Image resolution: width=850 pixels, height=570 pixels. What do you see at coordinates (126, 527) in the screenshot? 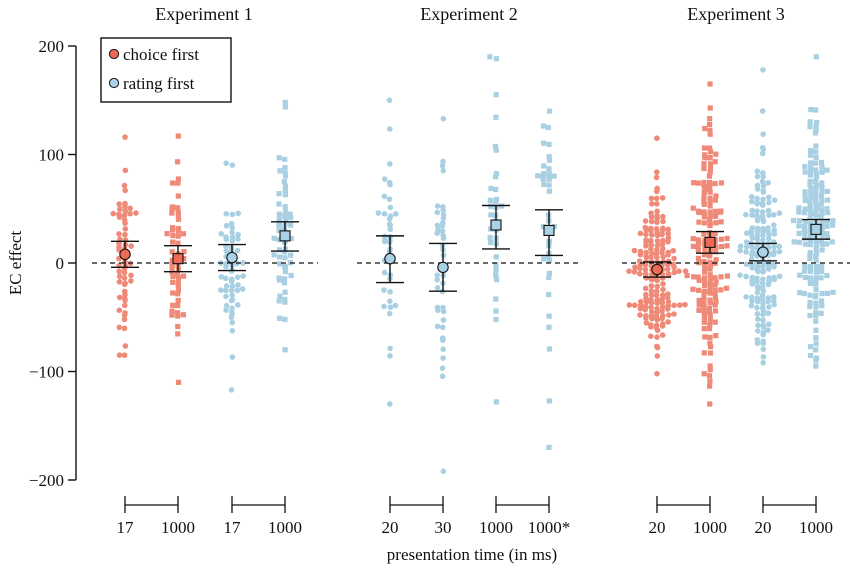
I see `x-tick-label: 17` at bounding box center [126, 527].